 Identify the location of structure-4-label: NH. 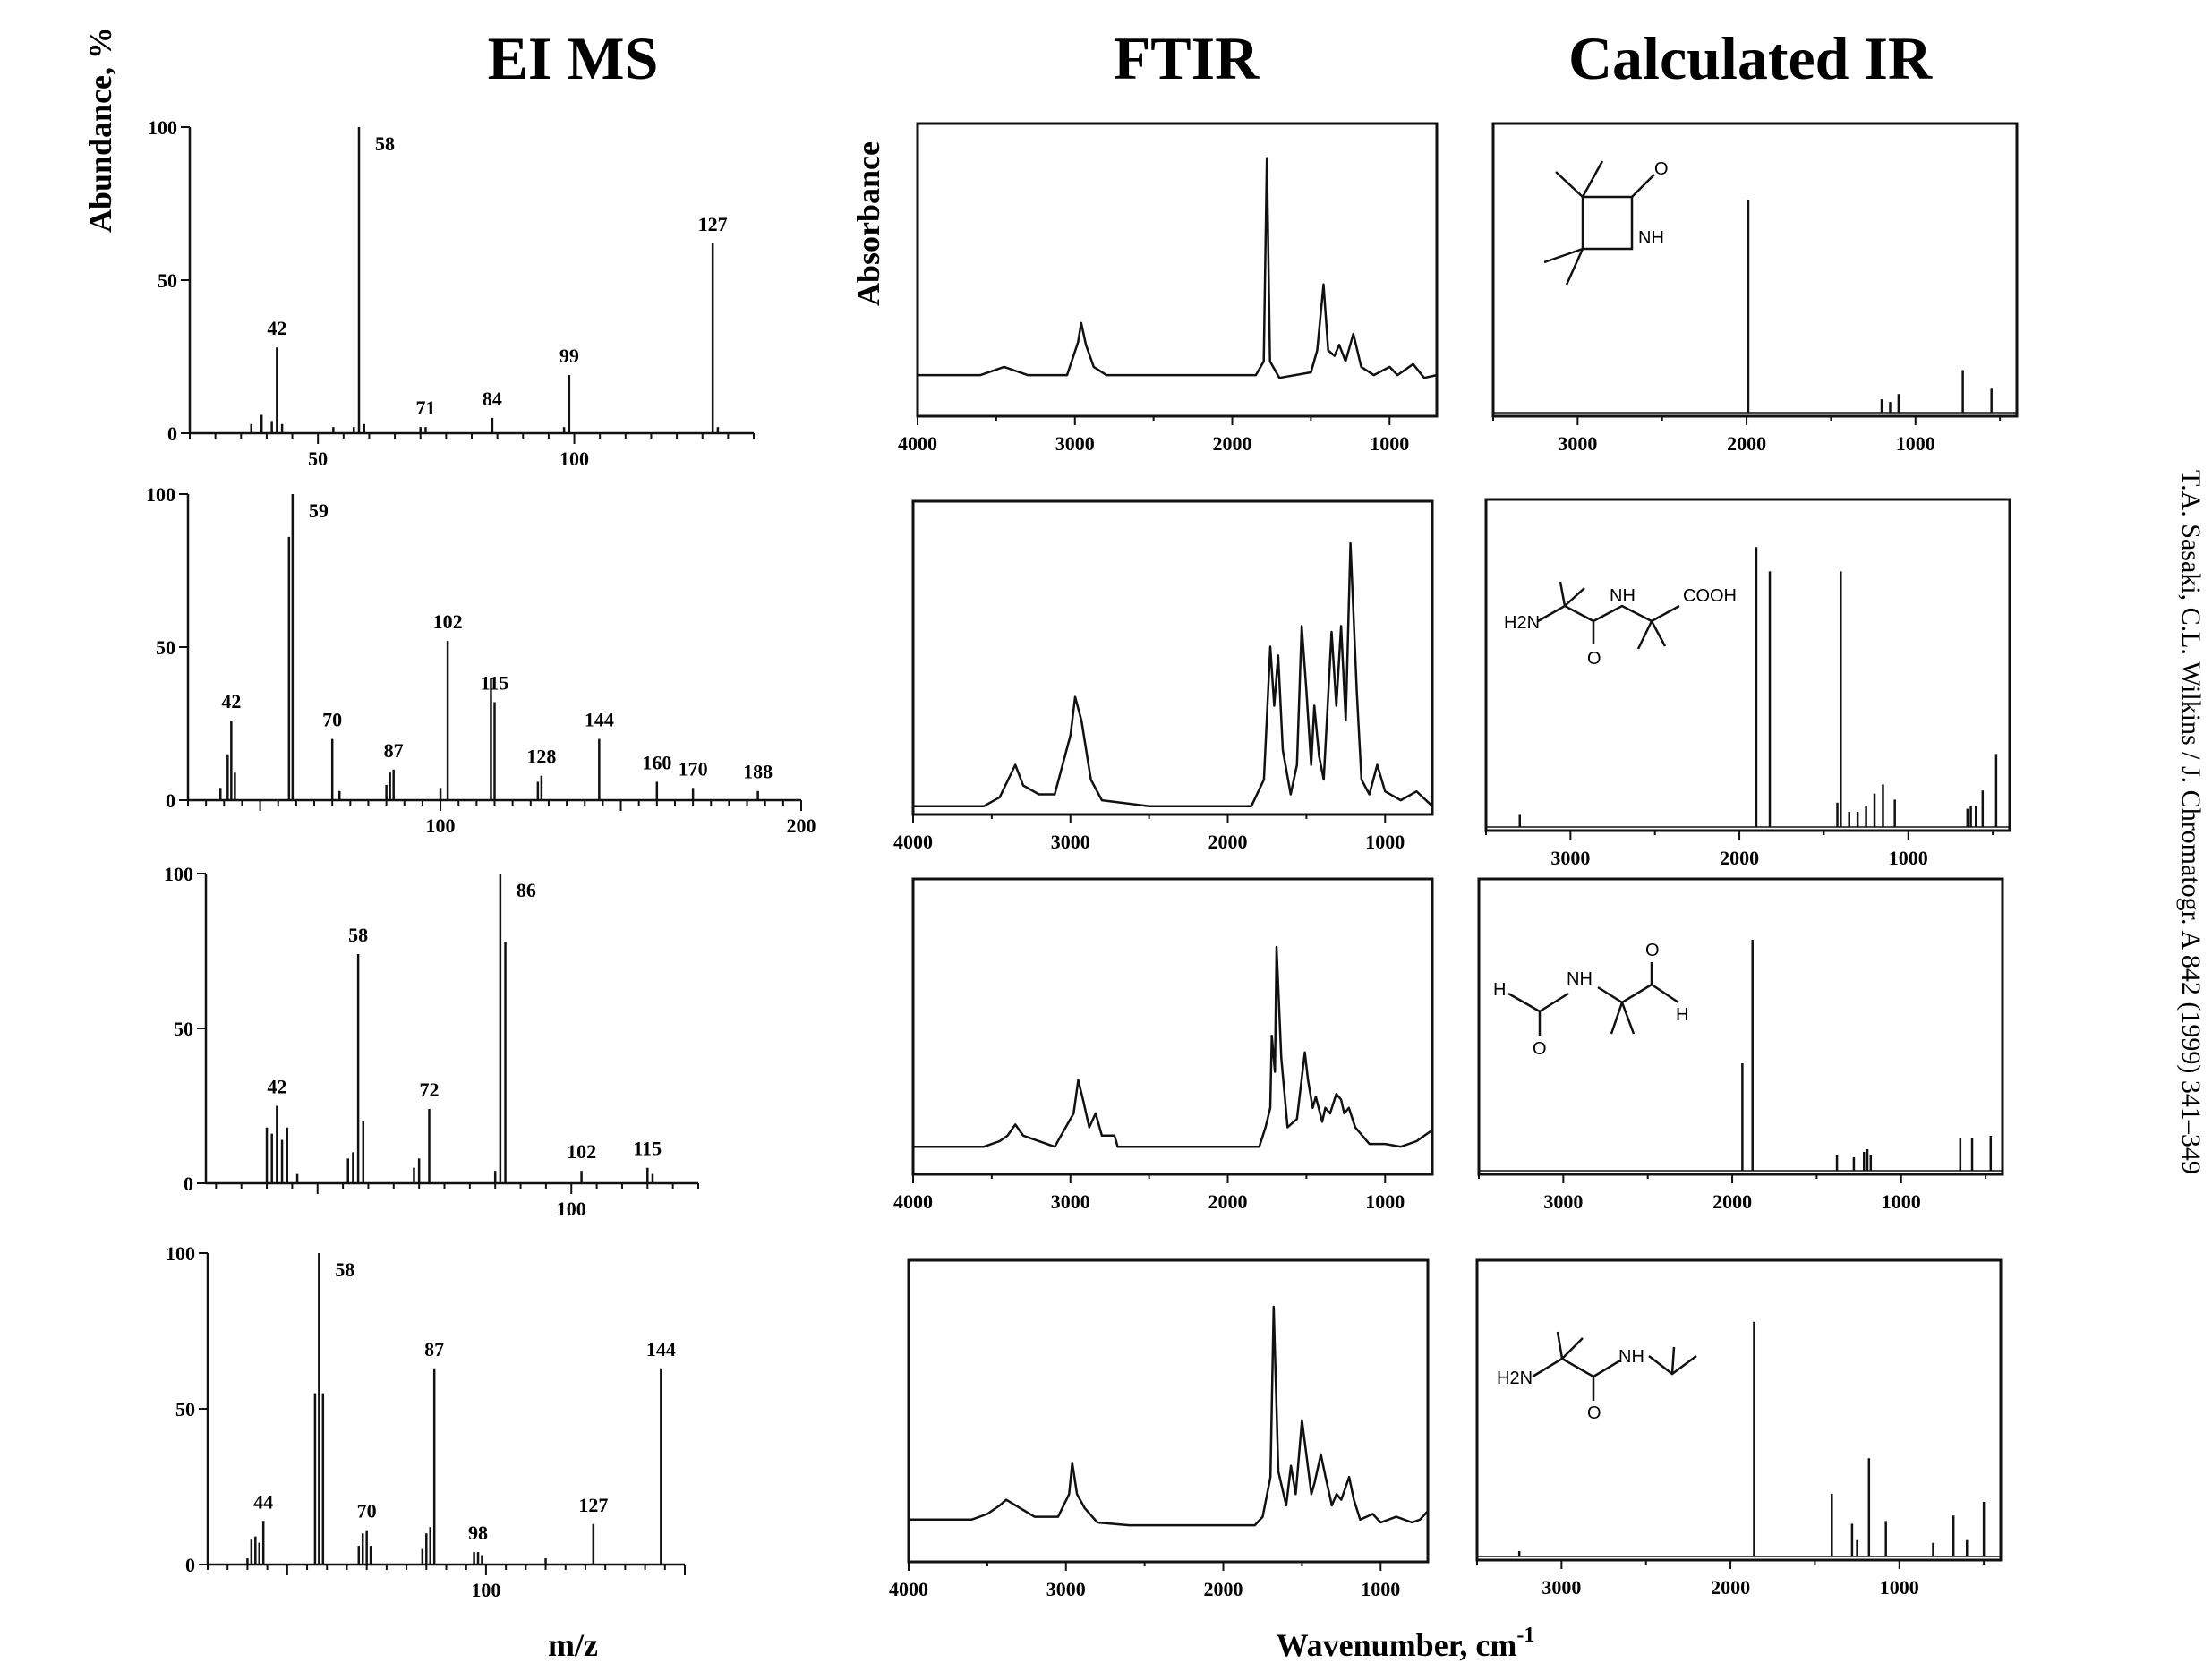
(1631, 1357).